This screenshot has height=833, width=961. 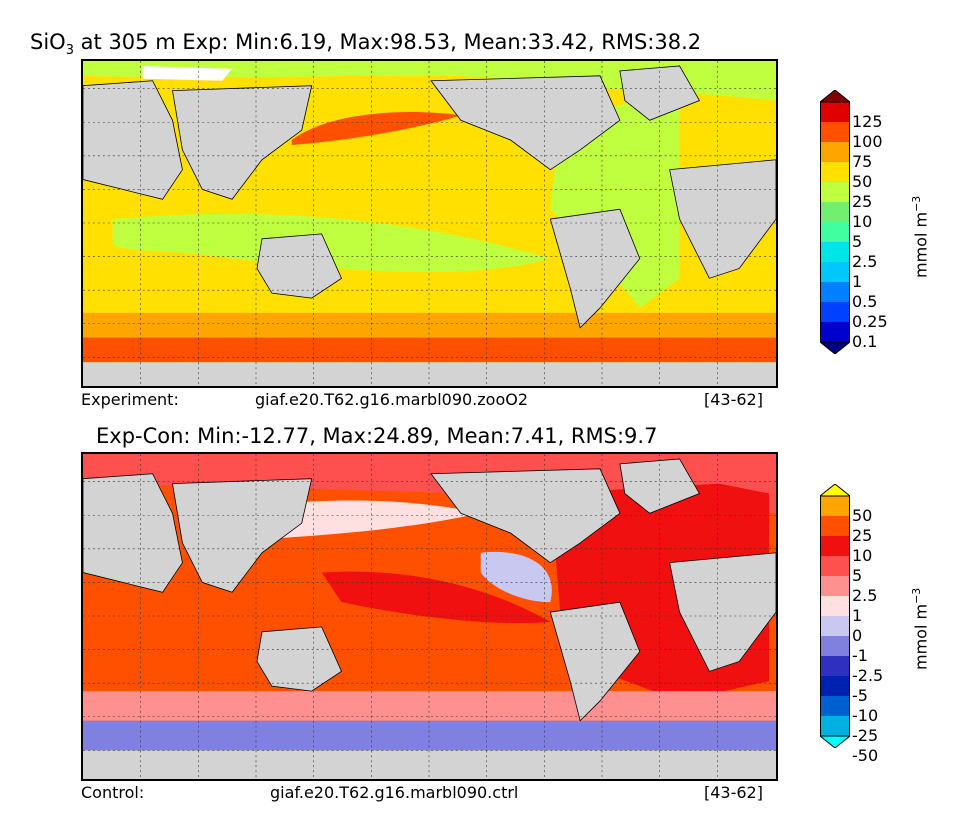 What do you see at coordinates (867, 141) in the screenshot?
I see `top-colorbar-tick-label: 100` at bounding box center [867, 141].